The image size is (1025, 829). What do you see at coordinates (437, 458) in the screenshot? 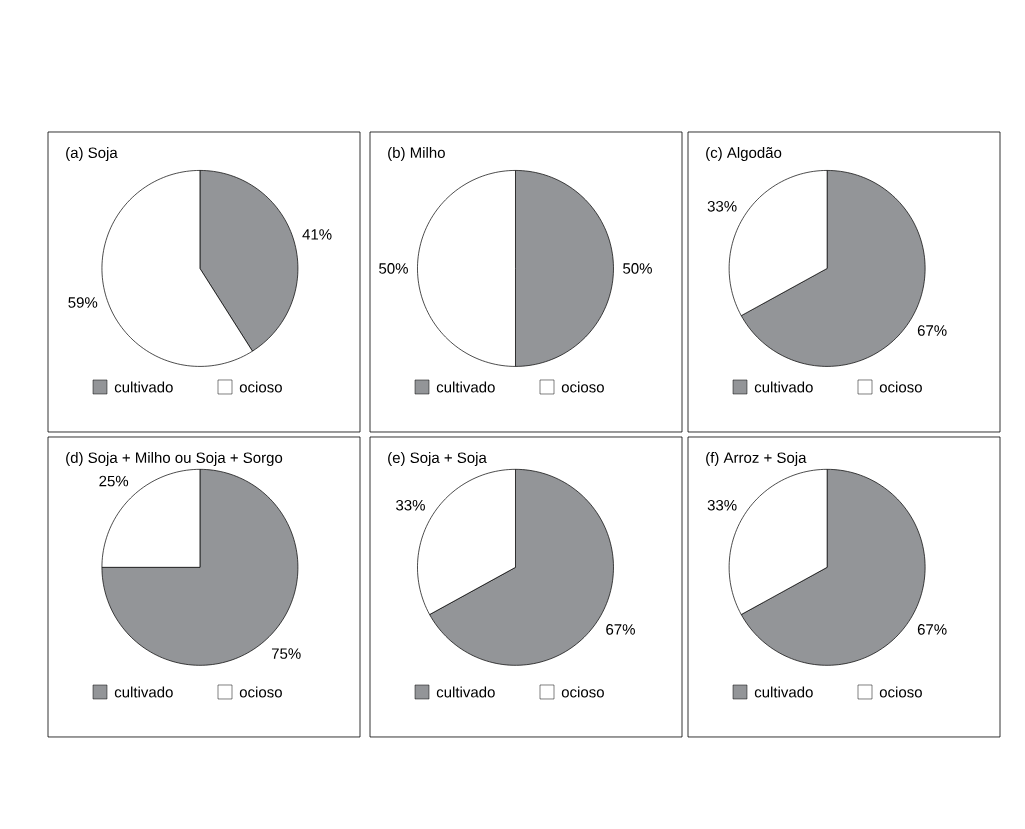
I see `chart-title: (e) Soja + Soja` at bounding box center [437, 458].